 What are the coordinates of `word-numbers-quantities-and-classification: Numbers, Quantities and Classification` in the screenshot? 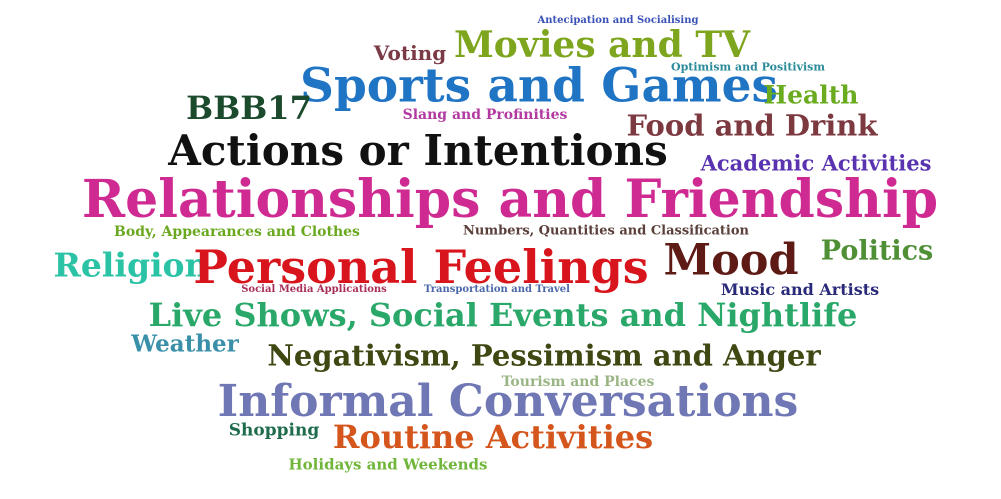 It's located at (606, 231).